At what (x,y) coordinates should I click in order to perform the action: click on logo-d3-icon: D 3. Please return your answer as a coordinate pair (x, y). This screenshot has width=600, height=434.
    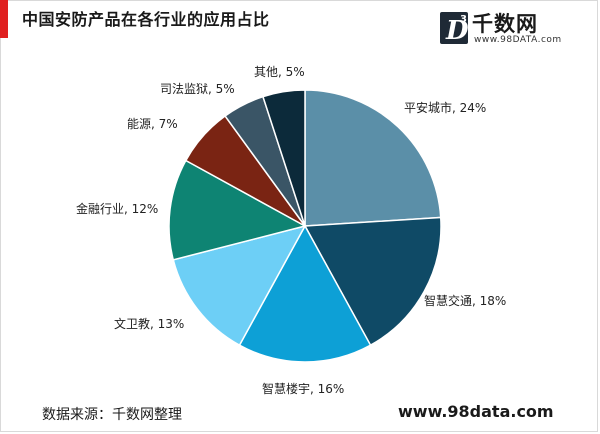
    Looking at the image, I should click on (454, 29).